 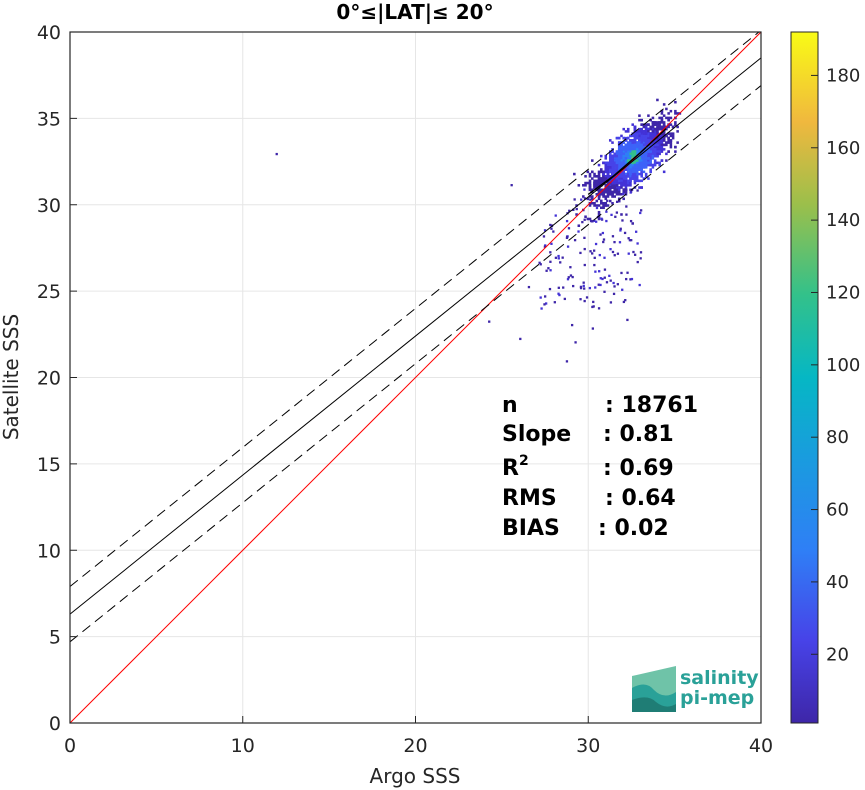 What do you see at coordinates (761, 746) in the screenshot?
I see `x-tick-label: 40` at bounding box center [761, 746].